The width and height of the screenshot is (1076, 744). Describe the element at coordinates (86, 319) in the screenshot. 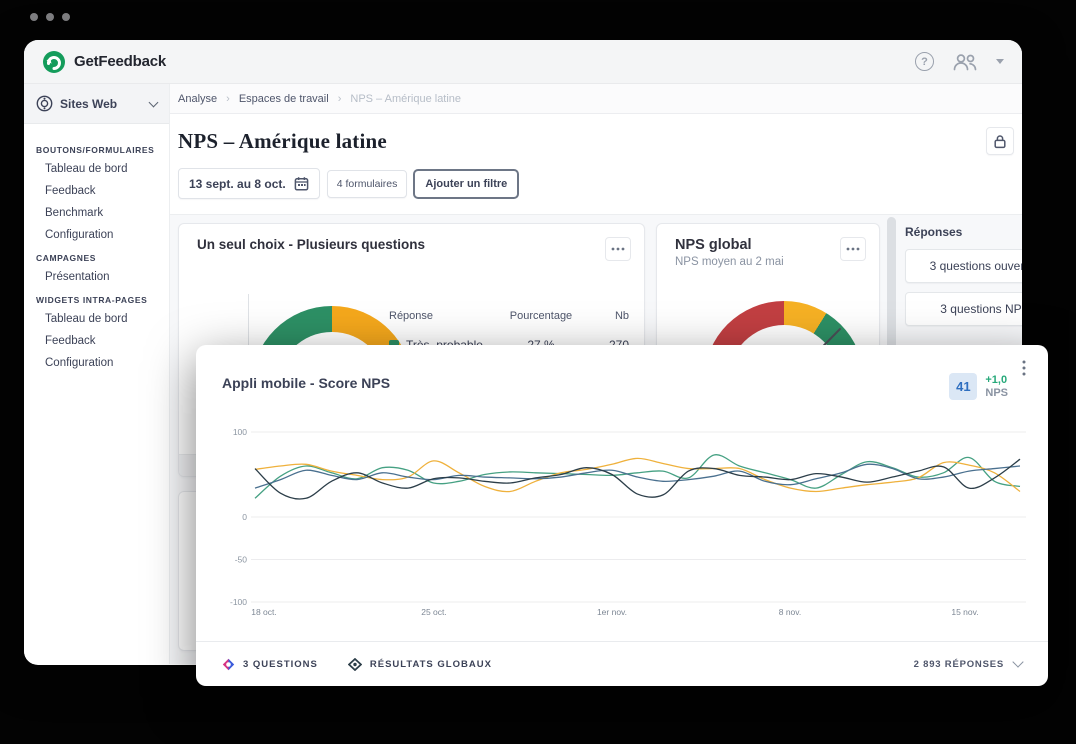

I see `sidebar-item-tableau-de-bord-widgets: Tableau de bord` at that location.